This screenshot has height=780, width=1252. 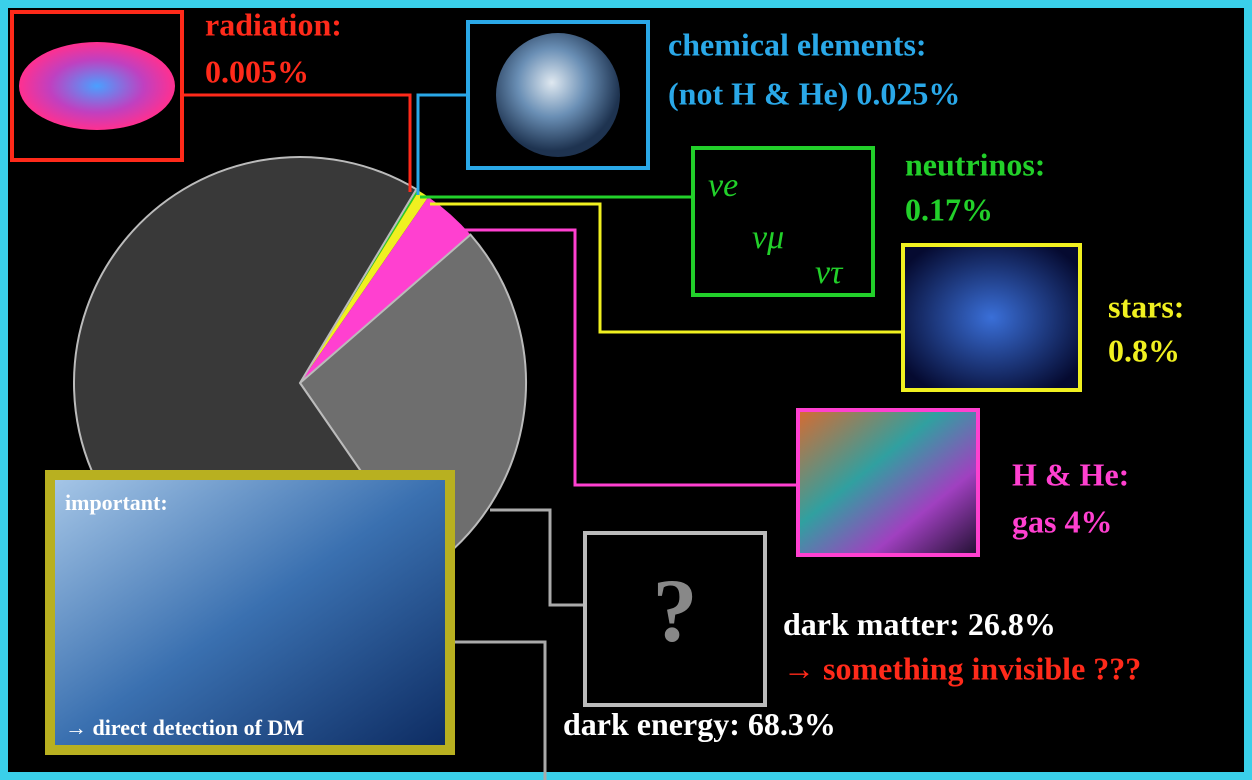 I want to click on value-label: 68.3%, so click(x=792, y=724).